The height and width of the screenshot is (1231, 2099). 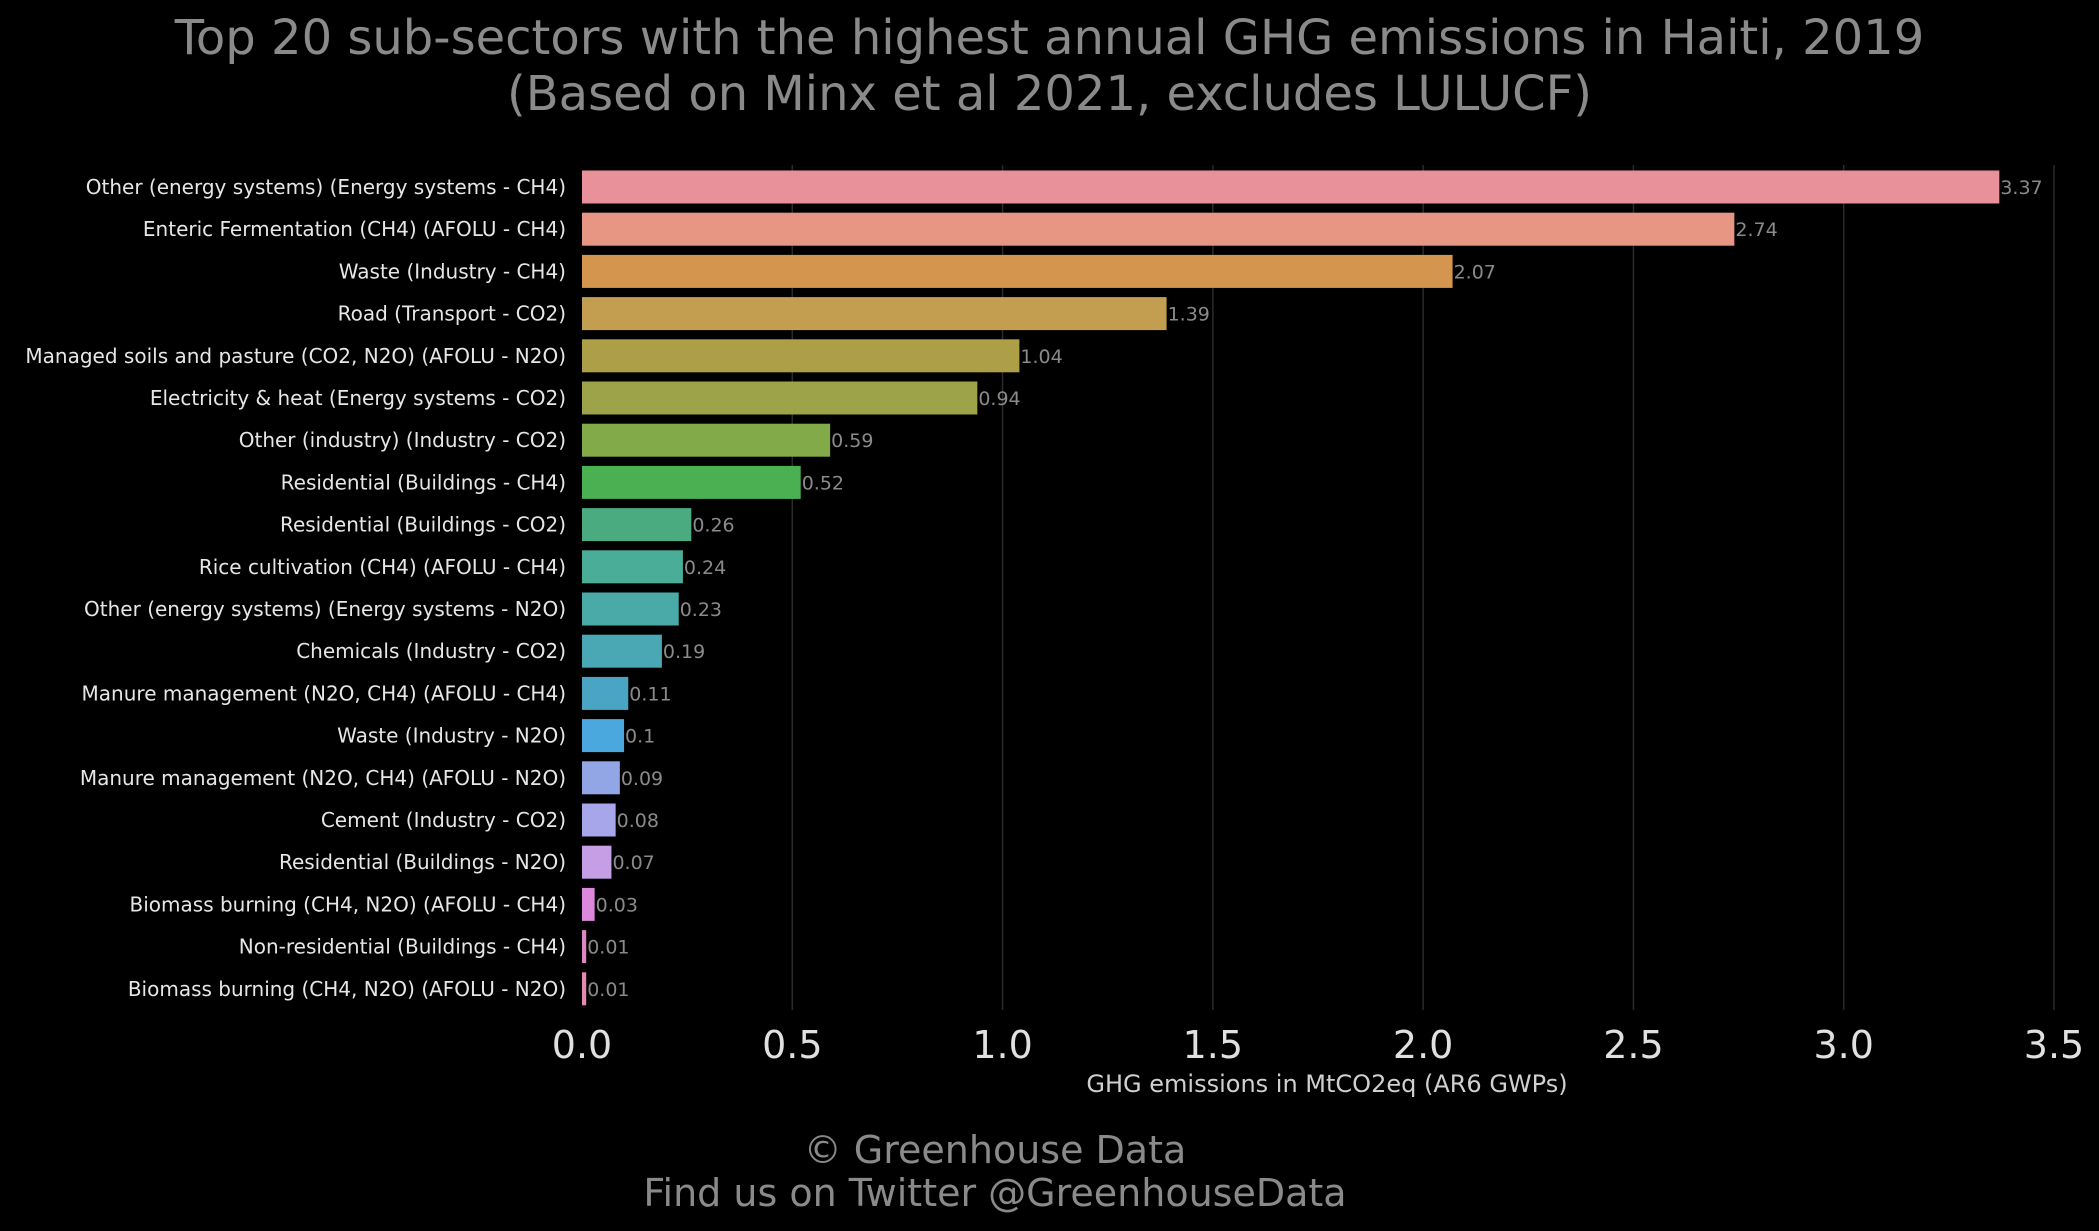 I want to click on bar-value-label: 0.08, so click(x=638, y=821).